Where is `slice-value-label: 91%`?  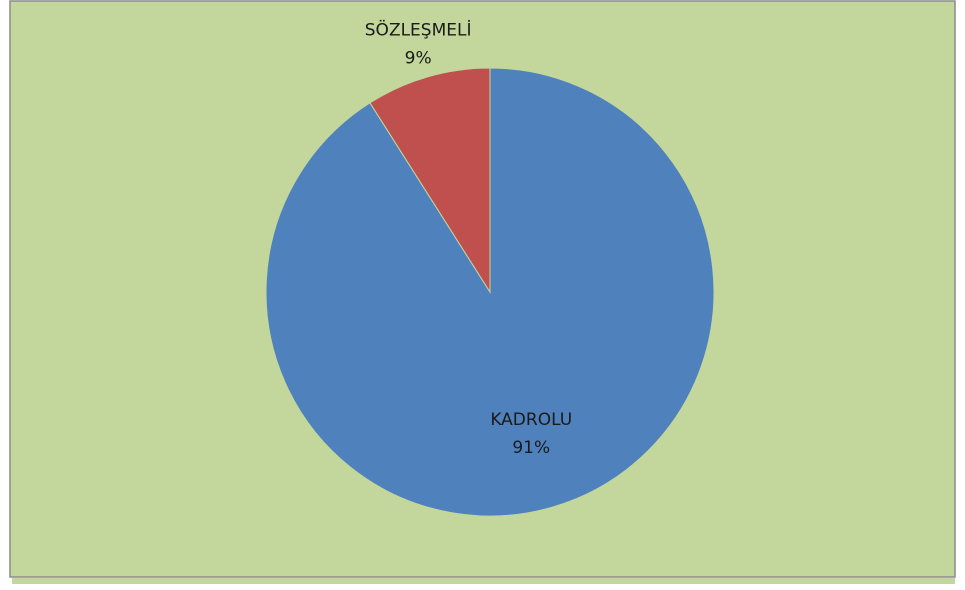
slice-value-label: 91% is located at coordinates (531, 448).